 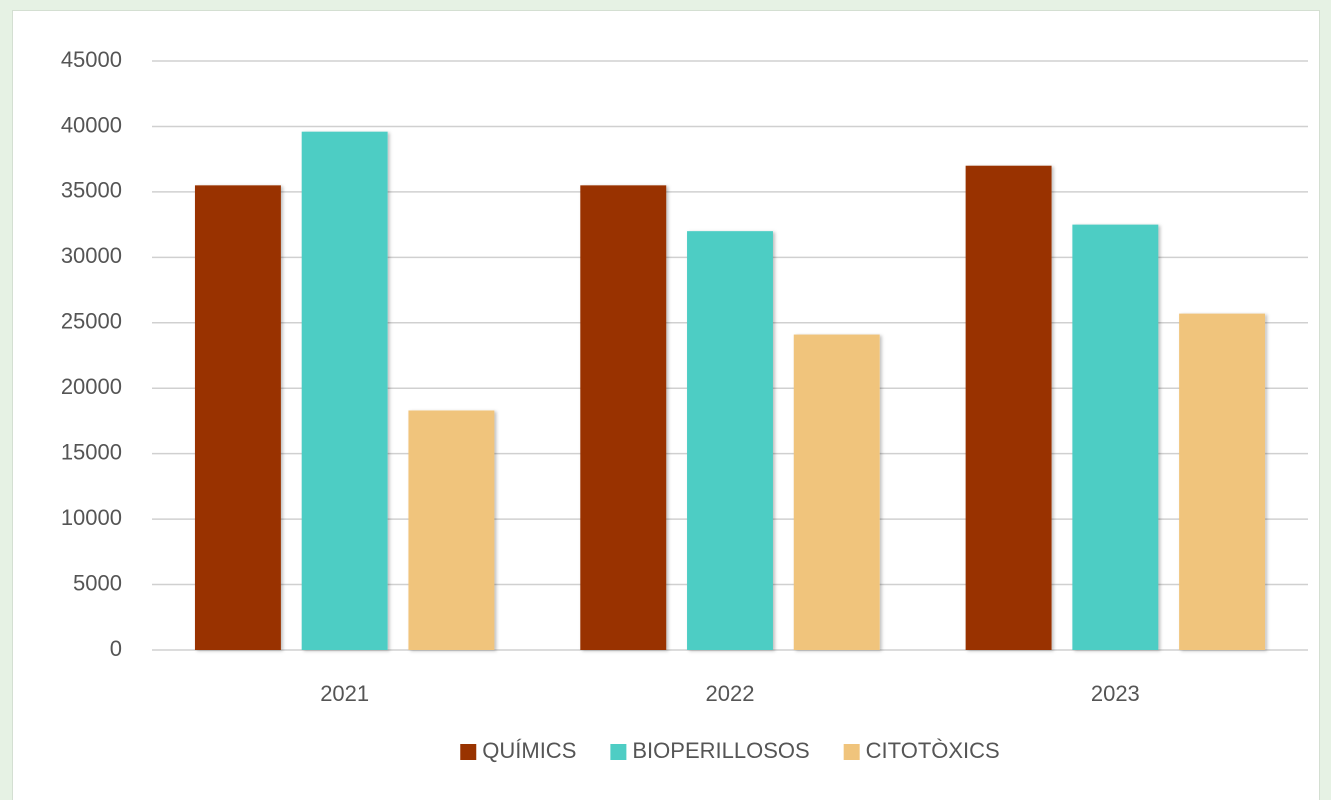 I want to click on y-tick-label: 45000, so click(x=91, y=59).